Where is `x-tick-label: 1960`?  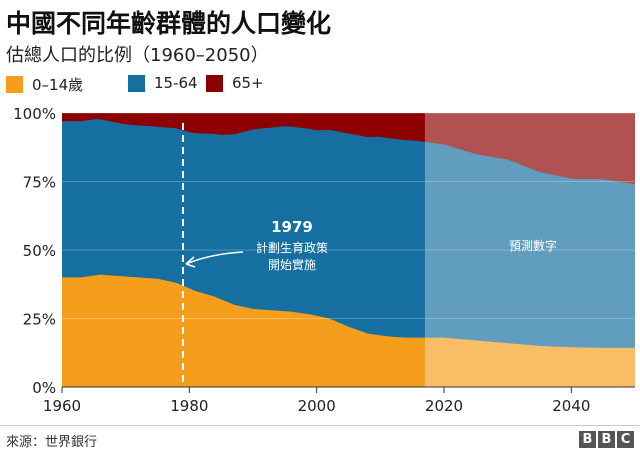
x-tick-label: 1960 is located at coordinates (62, 406).